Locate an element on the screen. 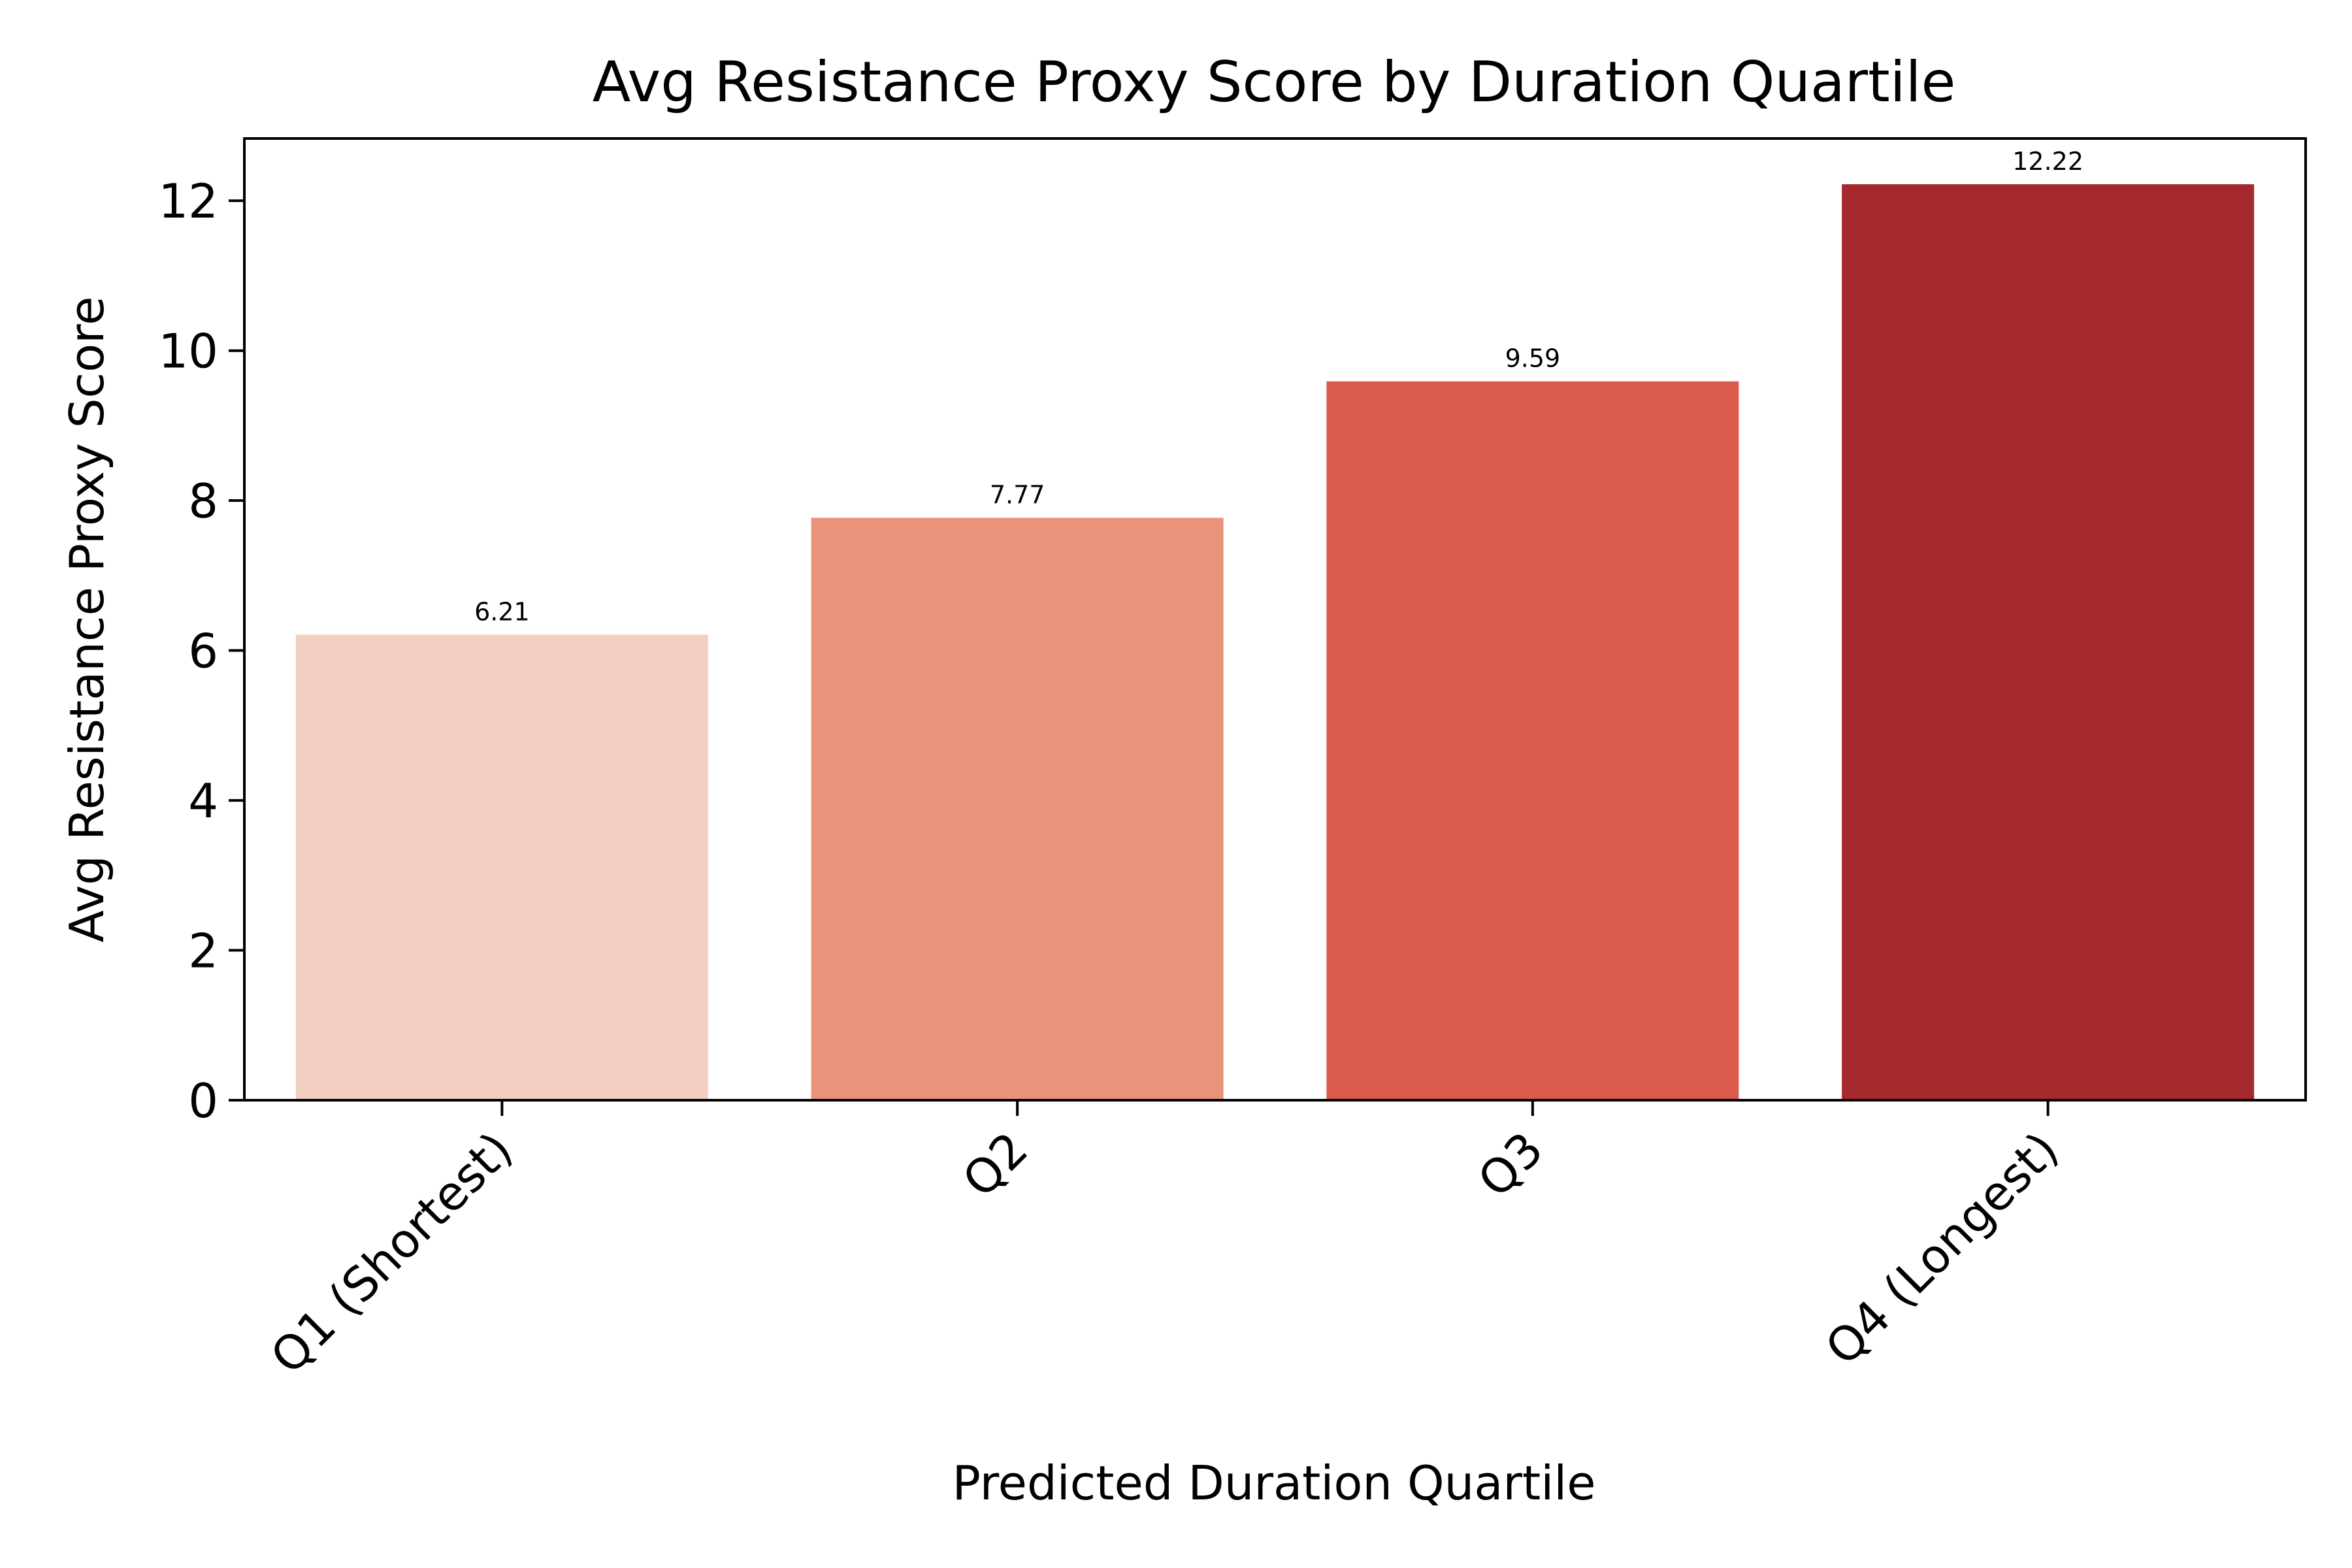 This screenshot has width=2352, height=1568. y-tick-label: 2 is located at coordinates (203, 951).